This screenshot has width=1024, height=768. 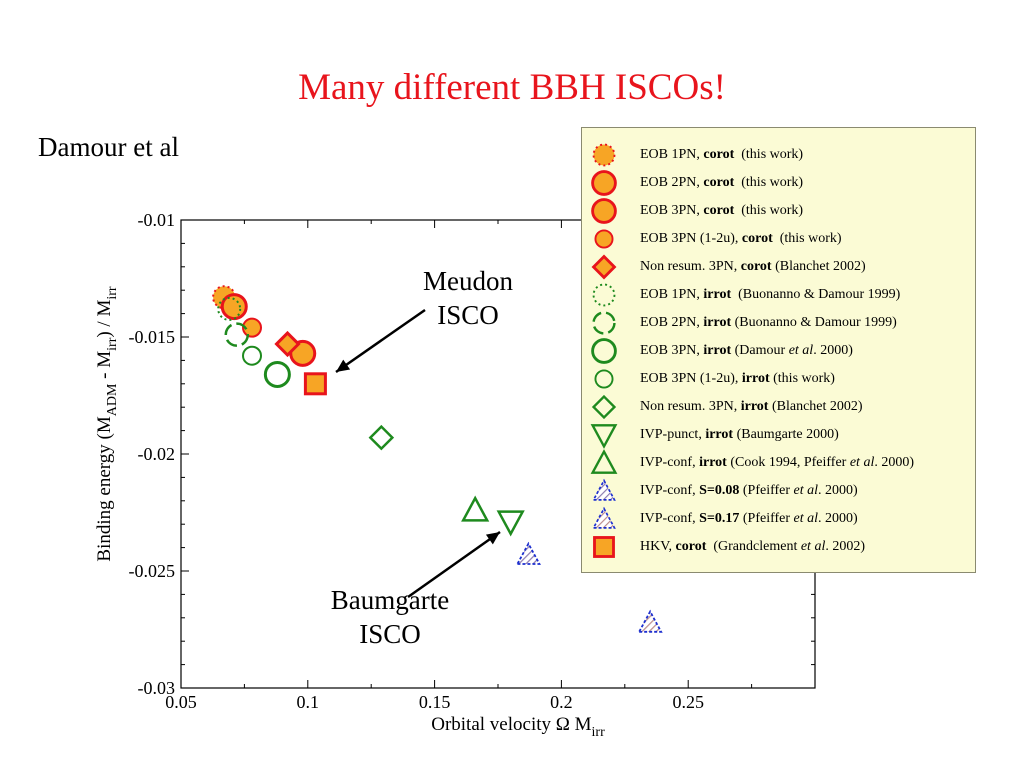 I want to click on legend-label-part: (Buonanno & Damour 1999), so click(x=814, y=322).